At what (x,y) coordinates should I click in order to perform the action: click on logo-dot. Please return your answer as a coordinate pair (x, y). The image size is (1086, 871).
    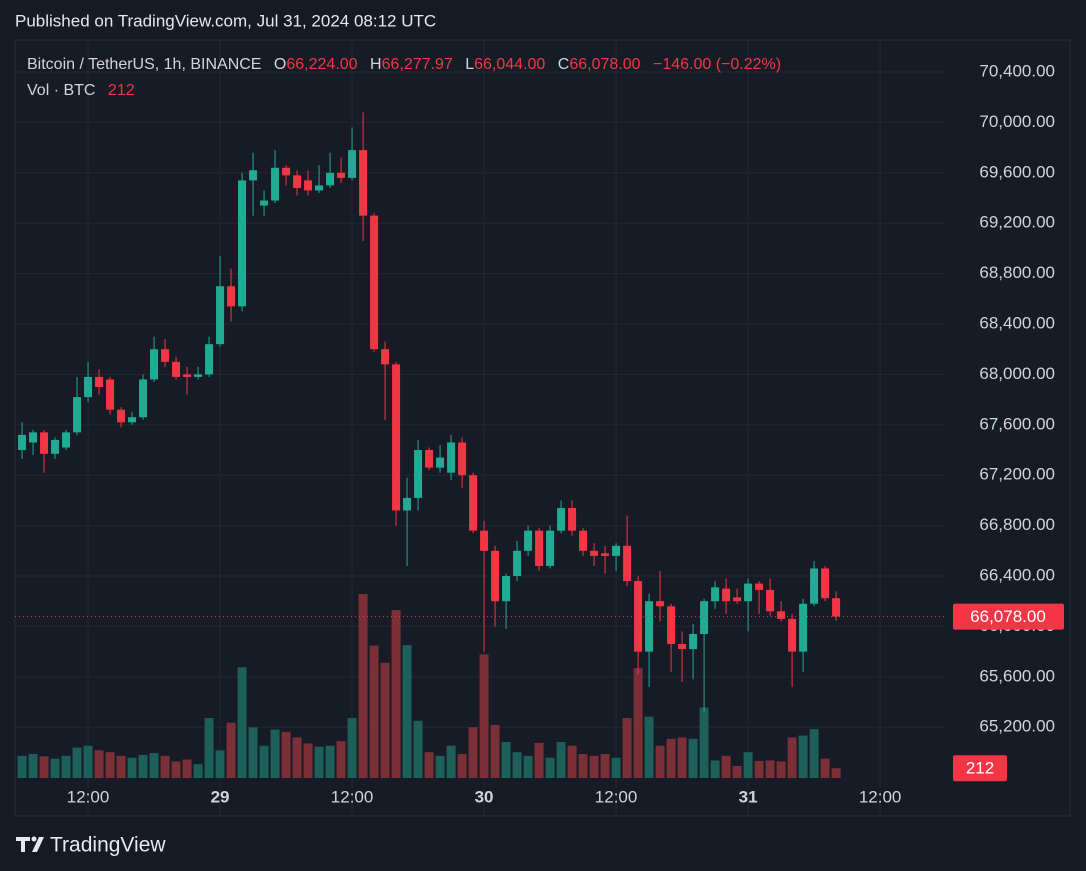
    Looking at the image, I should click on (34, 839).